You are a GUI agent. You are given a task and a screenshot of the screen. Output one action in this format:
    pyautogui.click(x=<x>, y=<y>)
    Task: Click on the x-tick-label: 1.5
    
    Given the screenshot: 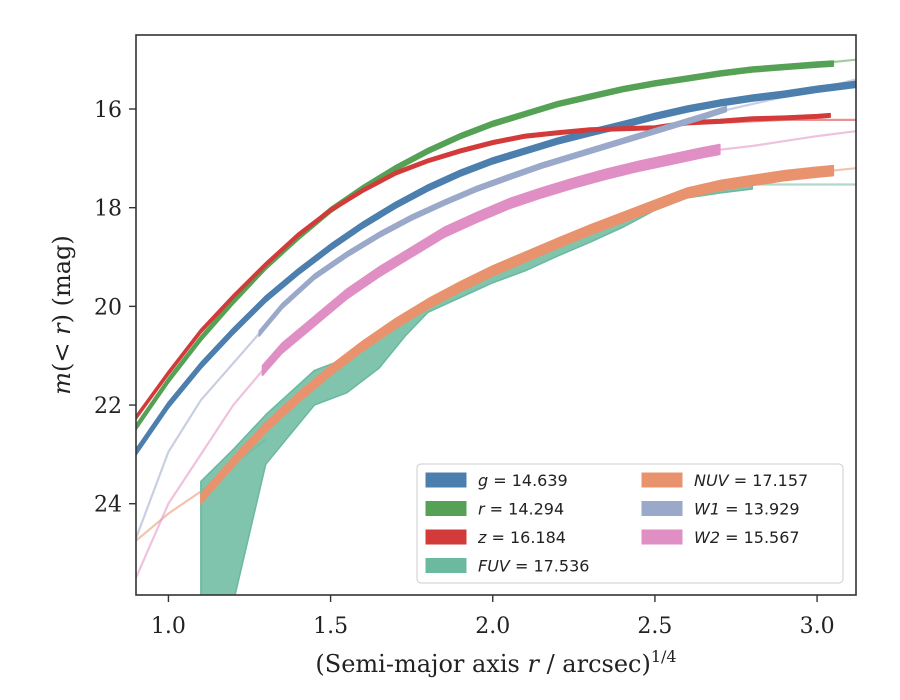 What is the action you would take?
    pyautogui.click(x=330, y=626)
    